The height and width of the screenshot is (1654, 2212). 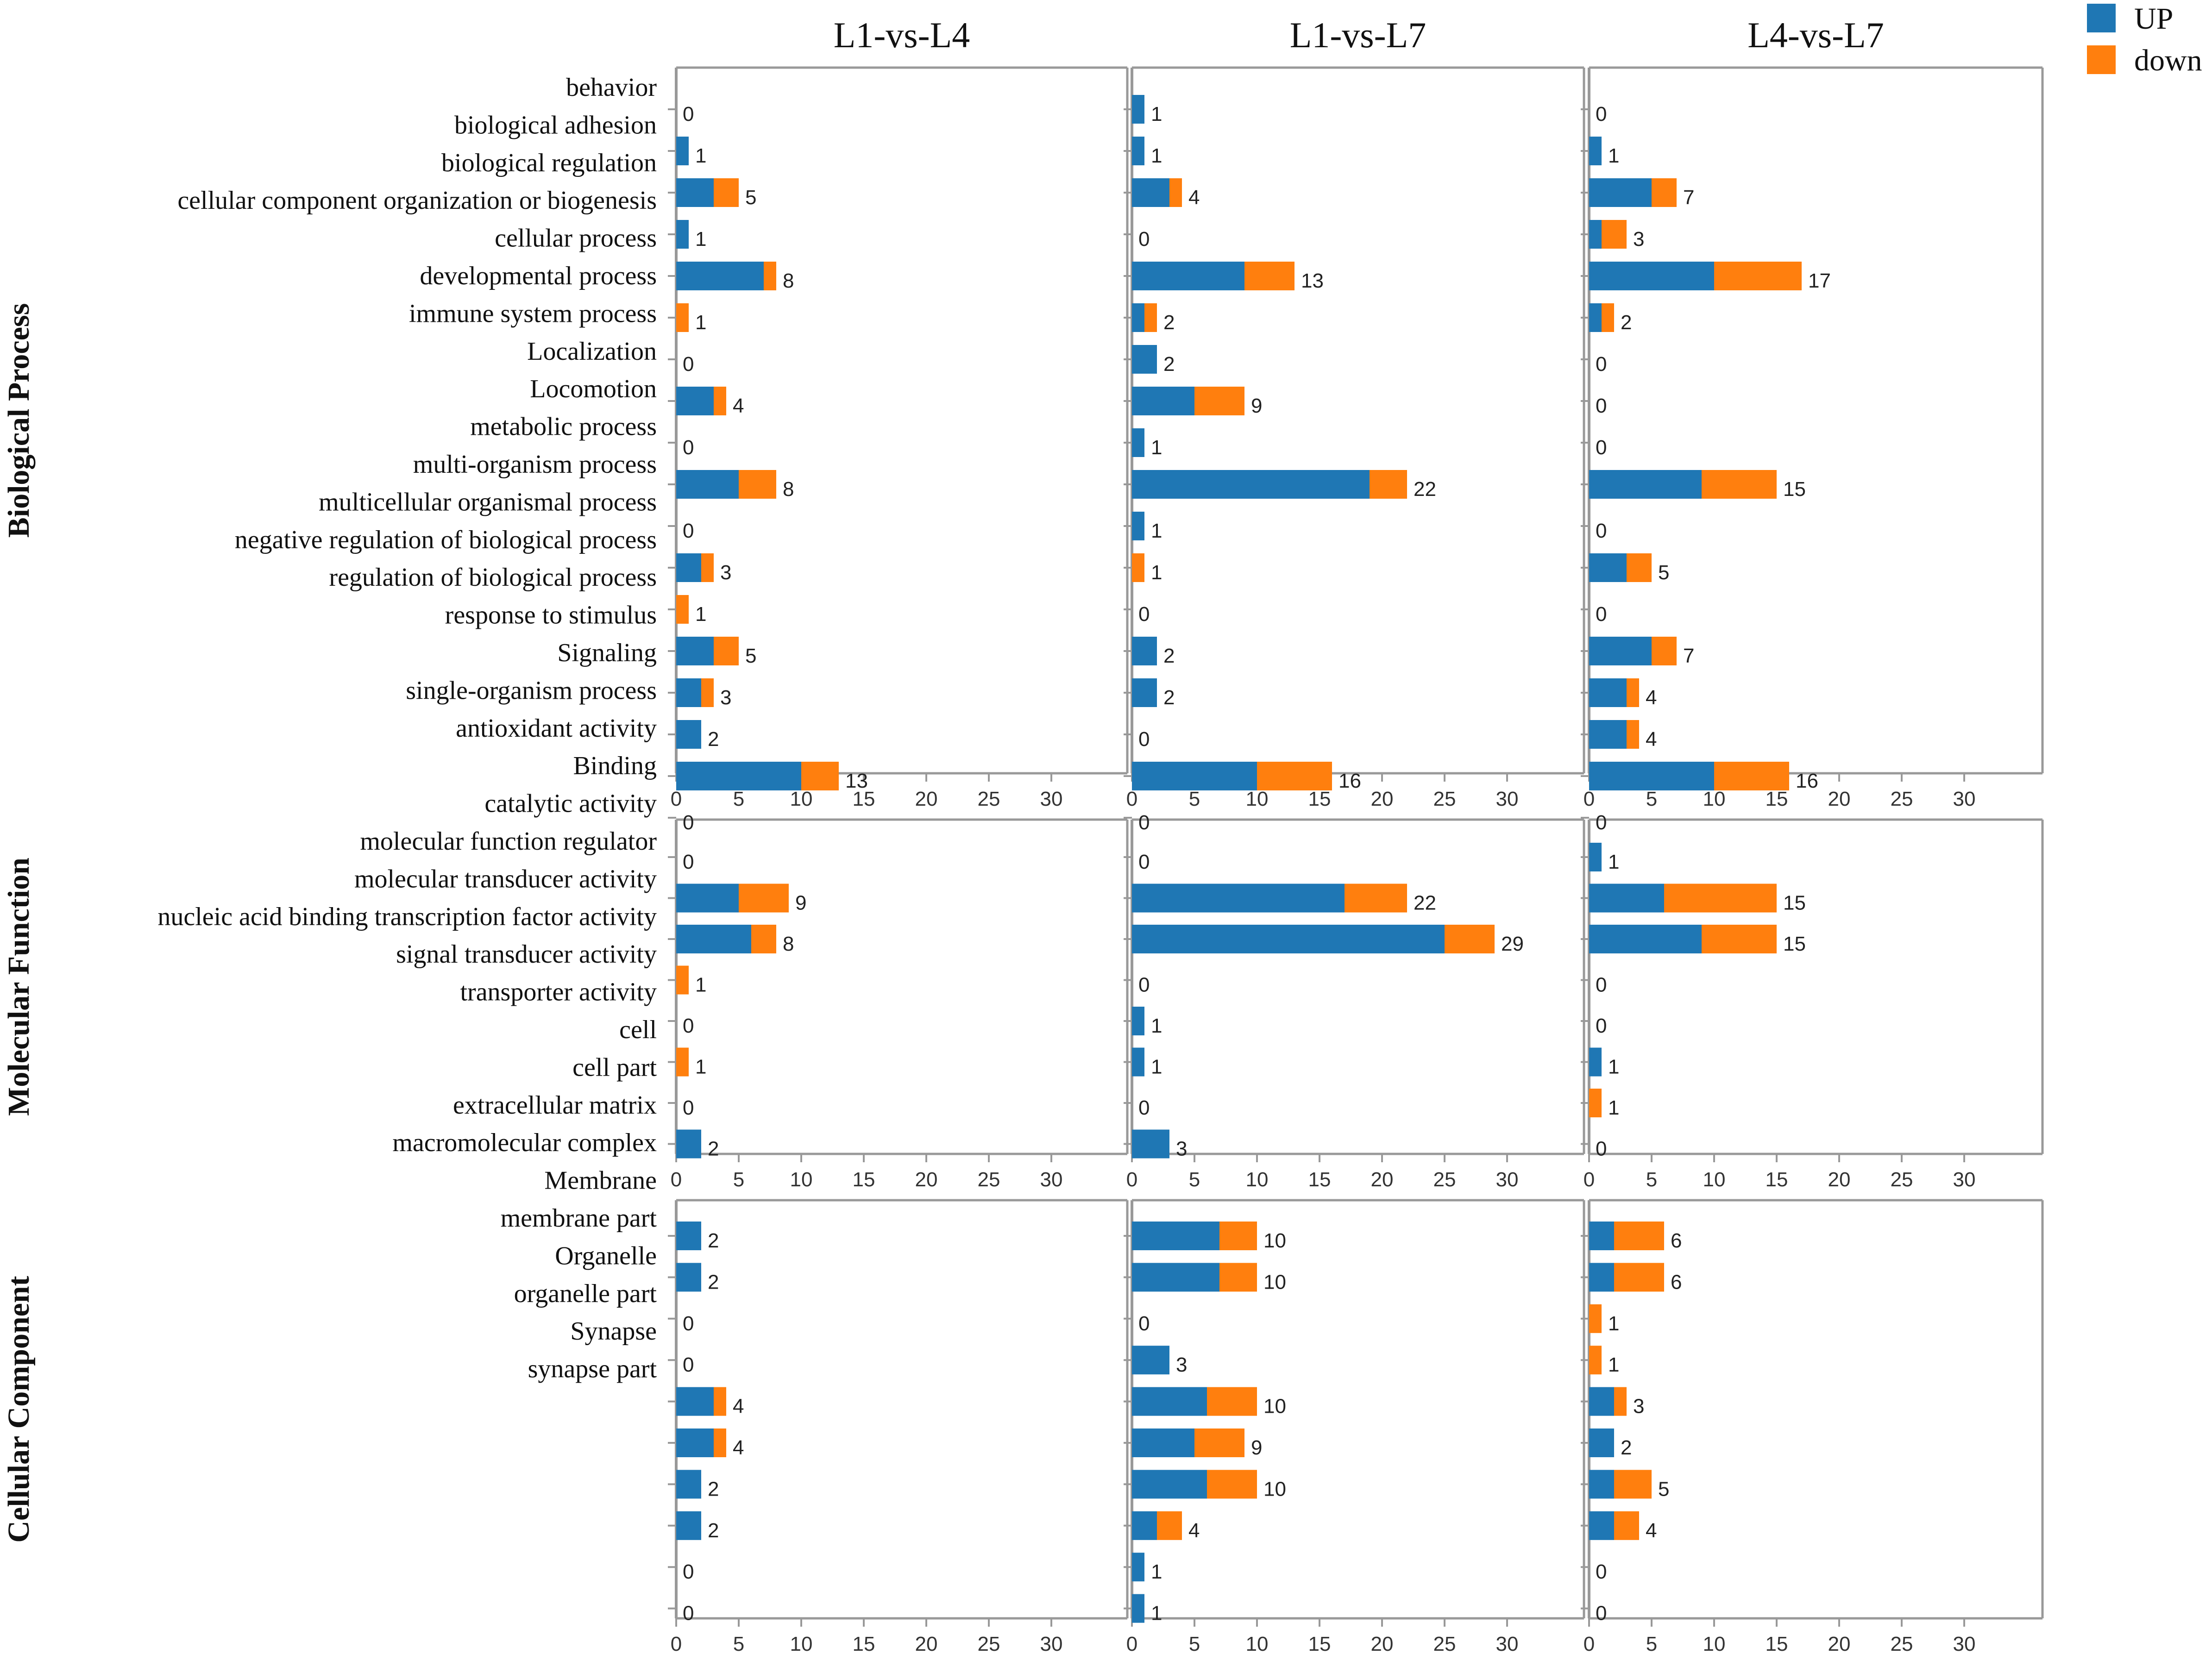 What do you see at coordinates (1256, 1447) in the screenshot?
I see `bar-value-label: 9` at bounding box center [1256, 1447].